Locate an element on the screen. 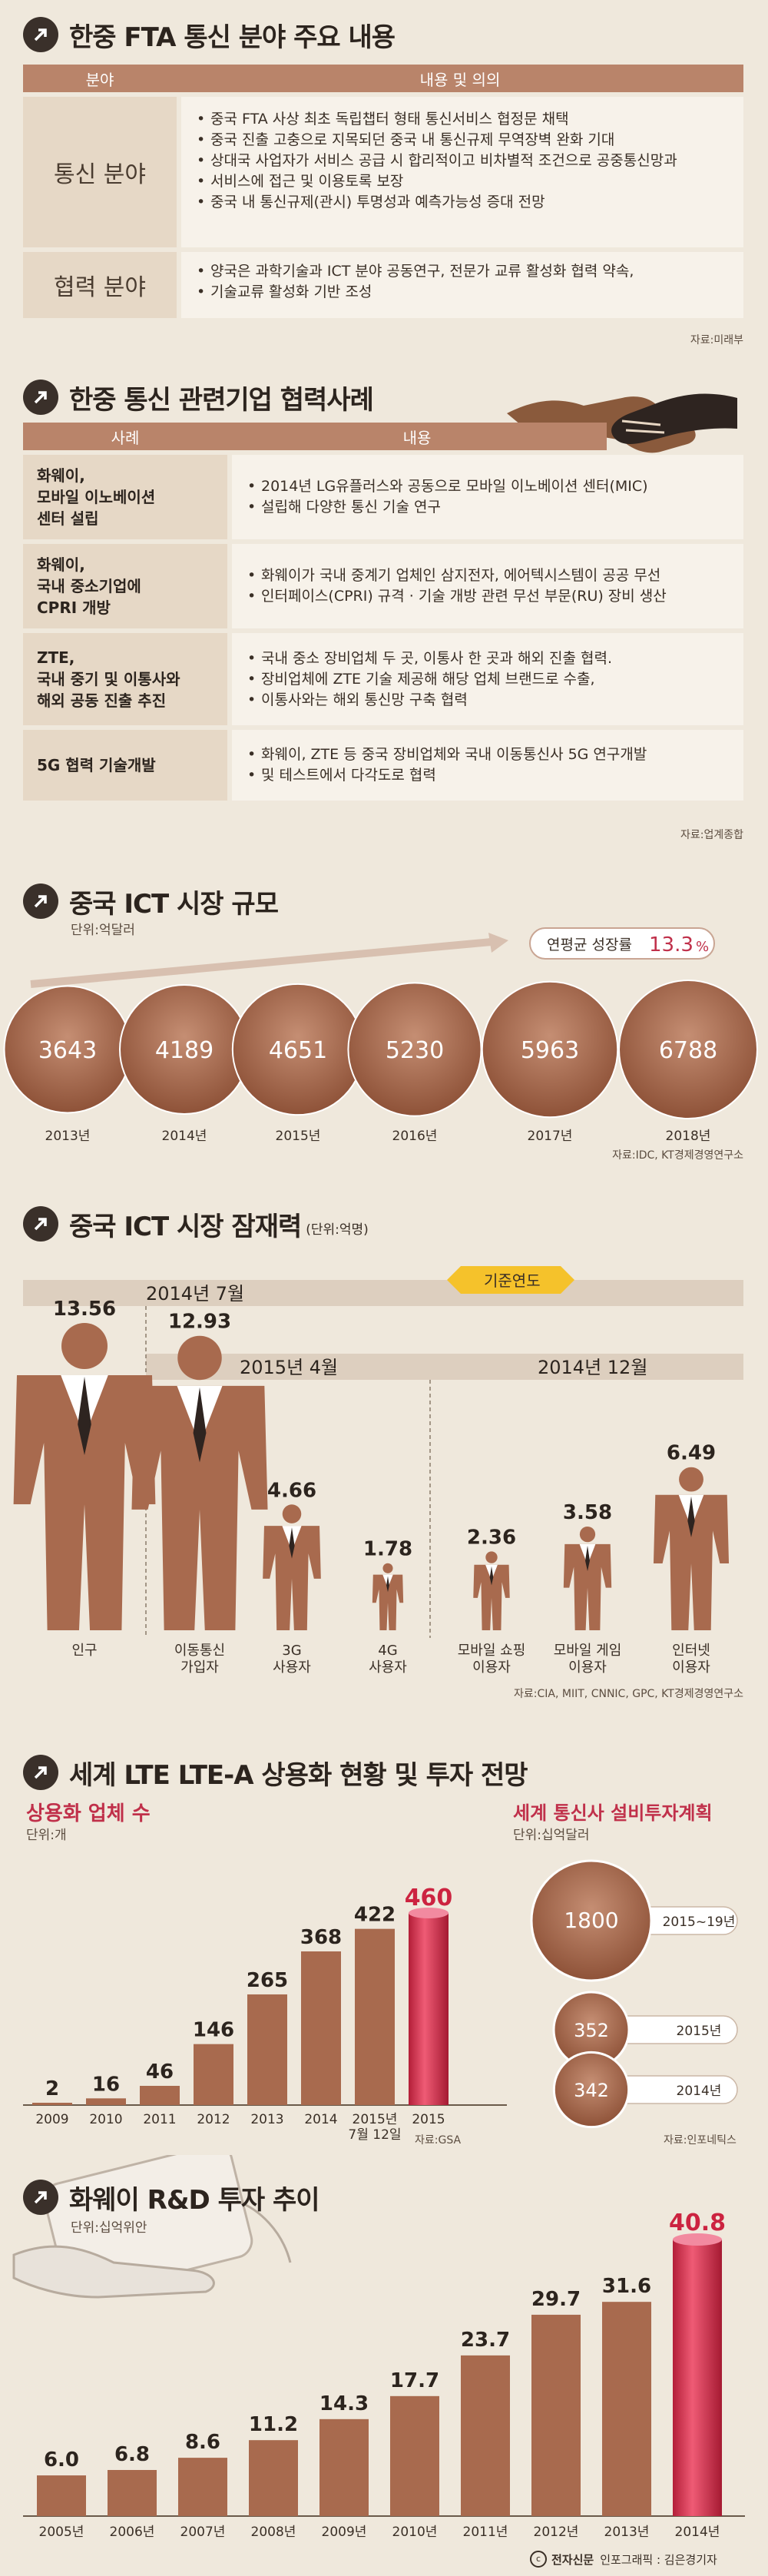 The image size is (768, 2576). market-value: 5963 is located at coordinates (550, 1050).